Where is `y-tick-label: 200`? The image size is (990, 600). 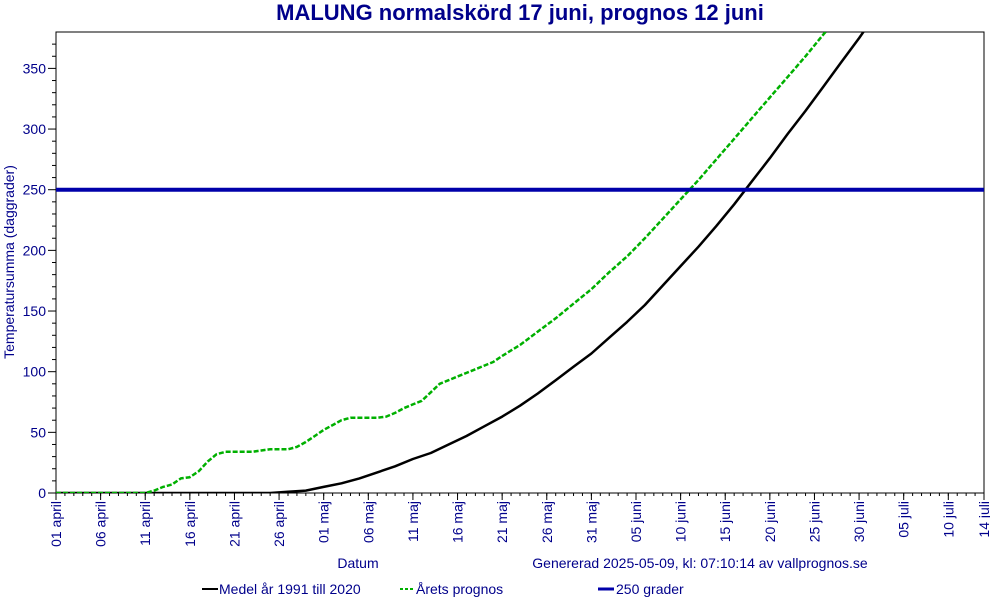
y-tick-label: 200 is located at coordinates (35, 250).